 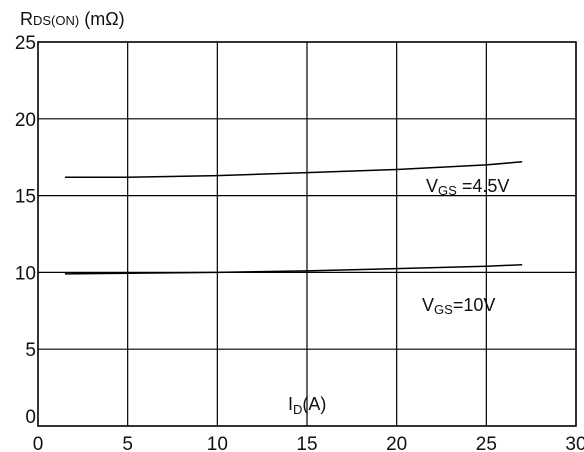 I want to click on y-tick-labels: 0 5 10 15 20 25, so click(x=25, y=230).